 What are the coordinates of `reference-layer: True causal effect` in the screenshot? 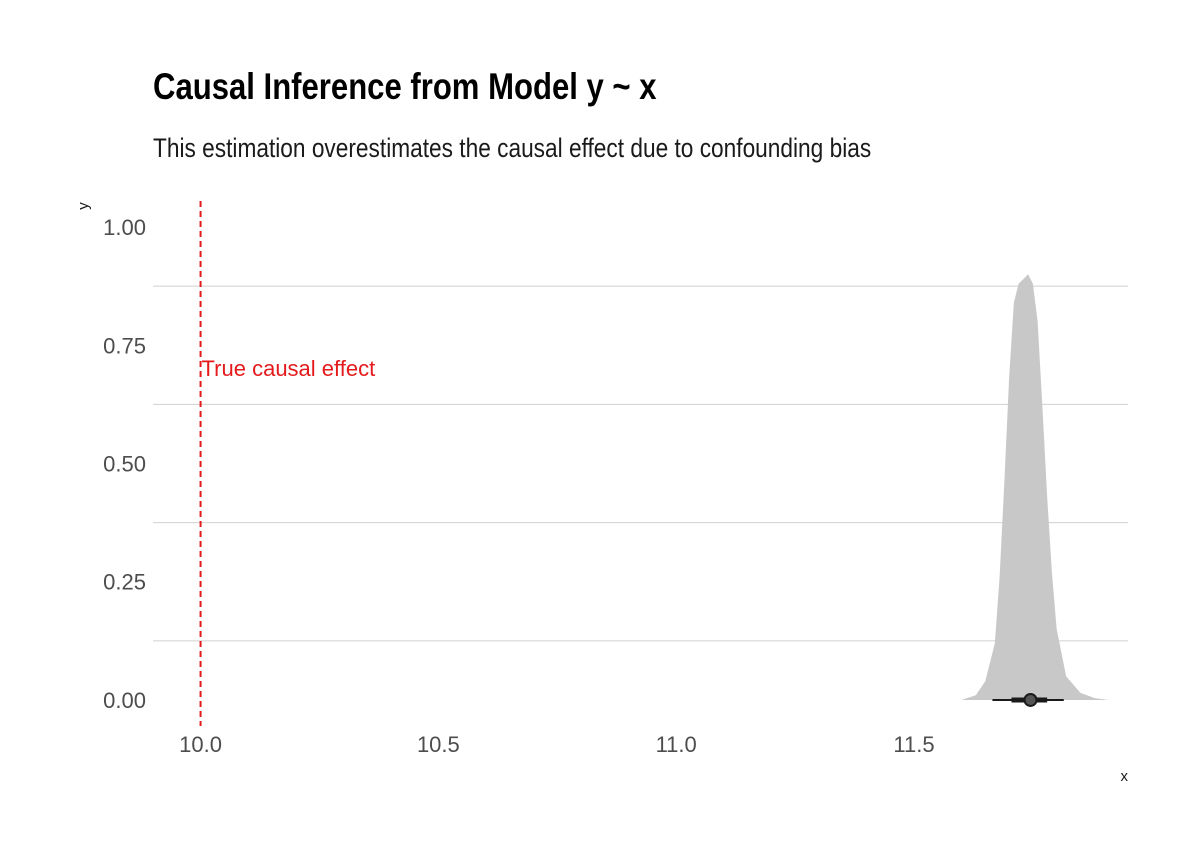 It's located at (287, 463).